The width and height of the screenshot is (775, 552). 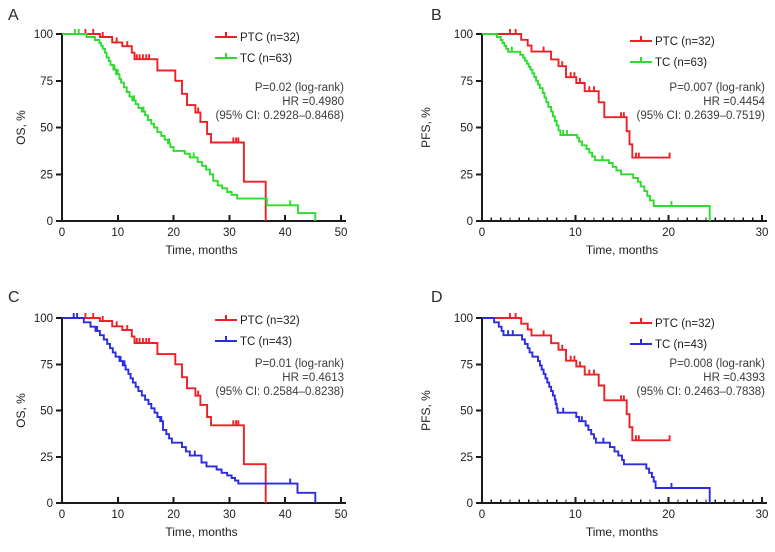 What do you see at coordinates (700, 116) in the screenshot?
I see `stats-line: (95% CI: 0.2639–0.7519)` at bounding box center [700, 116].